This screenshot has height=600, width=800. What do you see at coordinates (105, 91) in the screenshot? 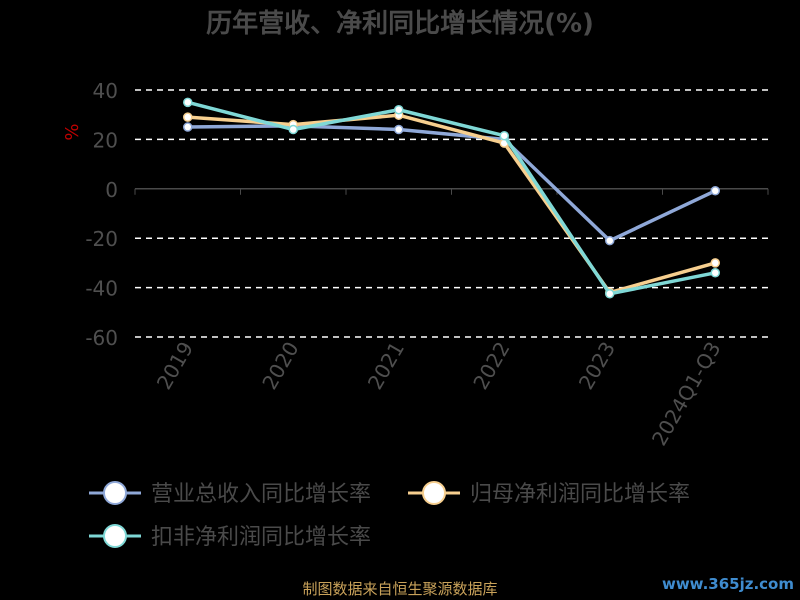
I see `y-tick-label: 40` at bounding box center [105, 91].